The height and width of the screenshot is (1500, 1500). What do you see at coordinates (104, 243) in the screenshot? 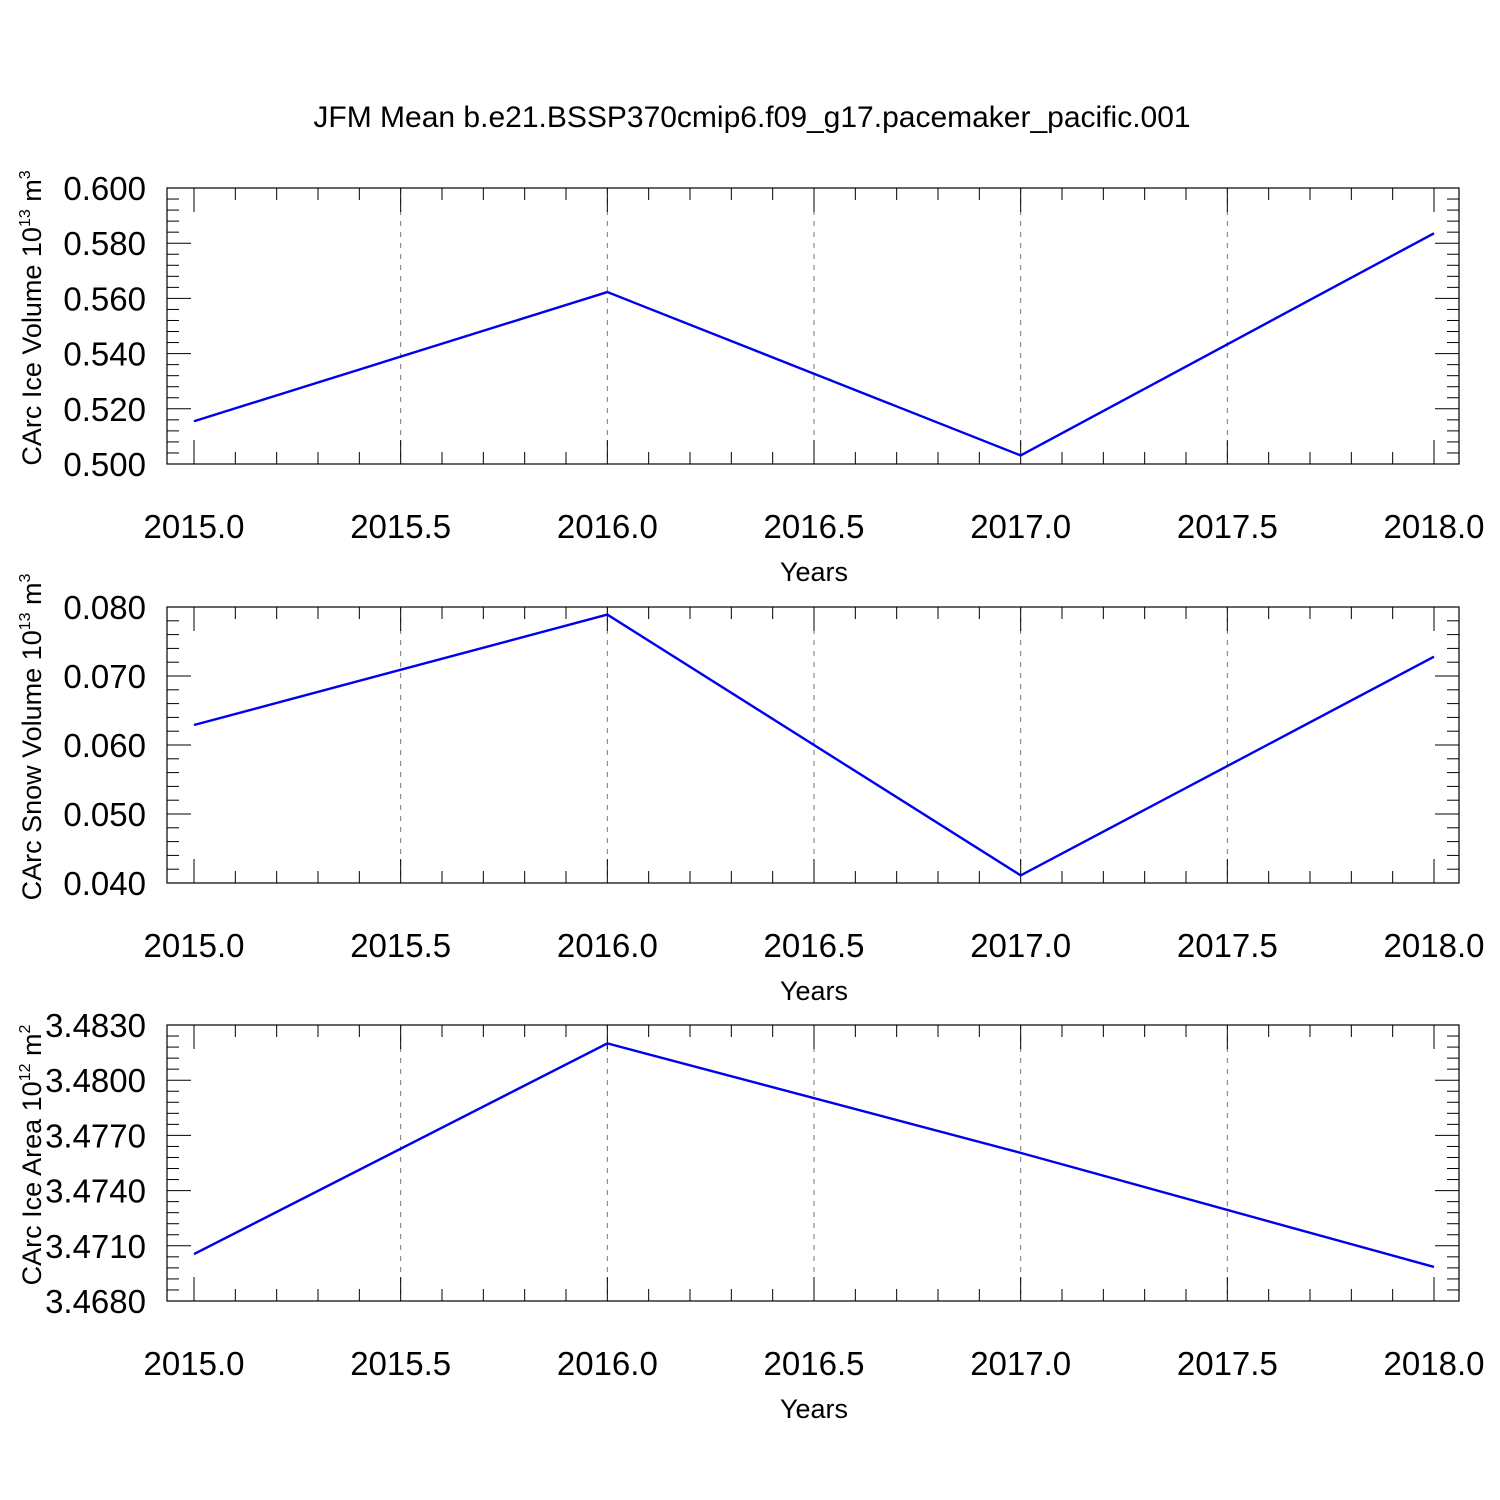
I see `y-tick-label: 0.580` at bounding box center [104, 243].